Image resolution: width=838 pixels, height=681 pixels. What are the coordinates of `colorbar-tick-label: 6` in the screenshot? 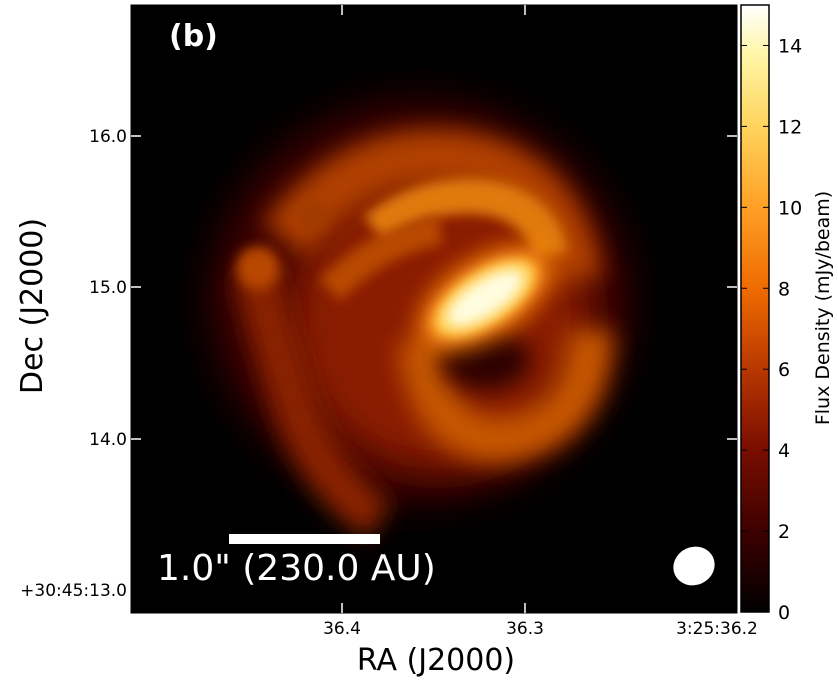 It's located at (784, 370).